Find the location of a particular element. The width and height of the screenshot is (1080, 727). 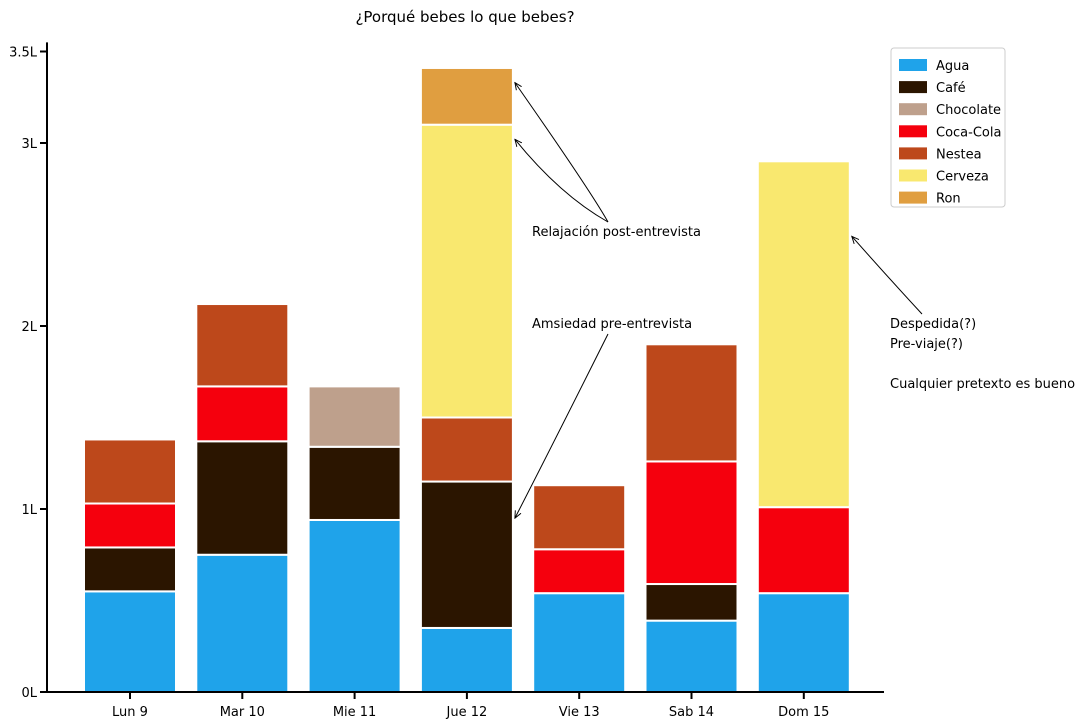

annotation-2: Amsiedad pre-entrevista is located at coordinates (603, 417).